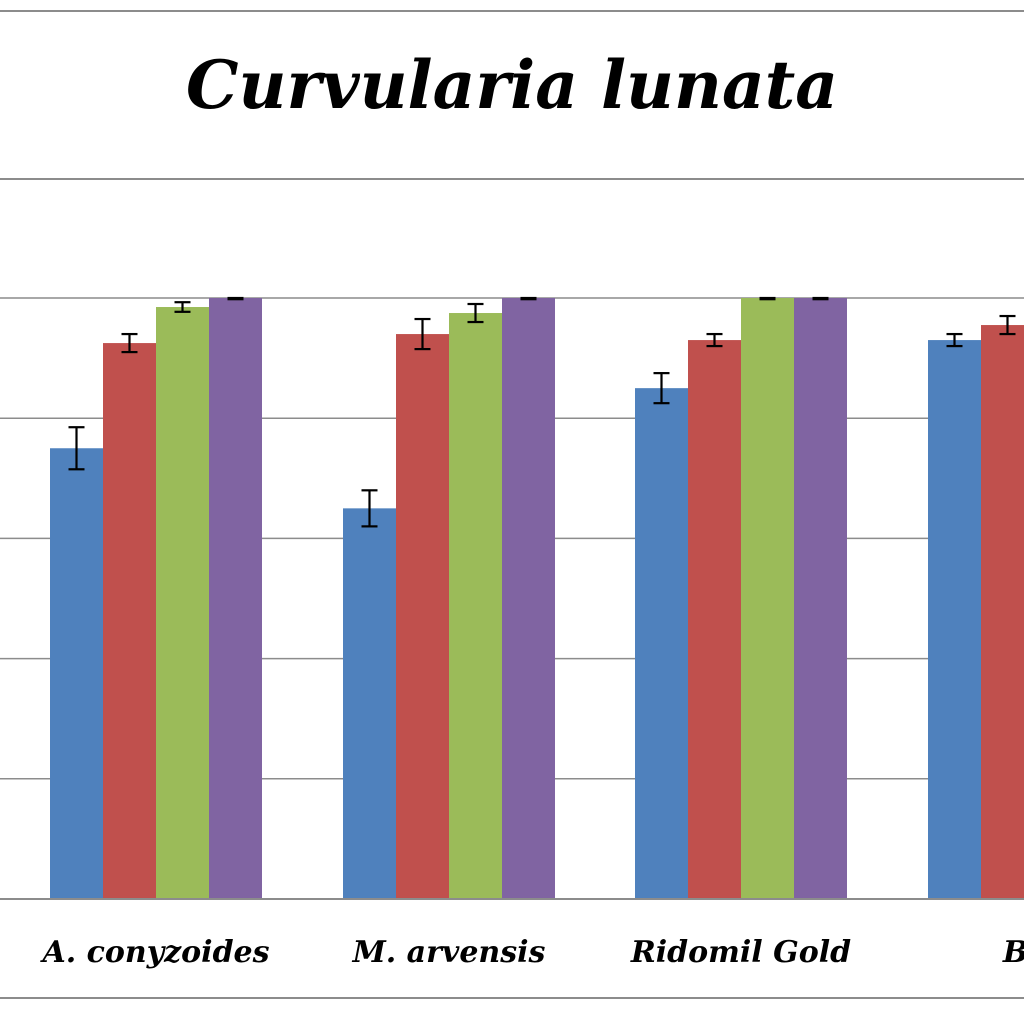 Image resolution: width=1024 pixels, height=1024 pixels. What do you see at coordinates (449, 952) in the screenshot?
I see `category-label: M. arvensis` at bounding box center [449, 952].